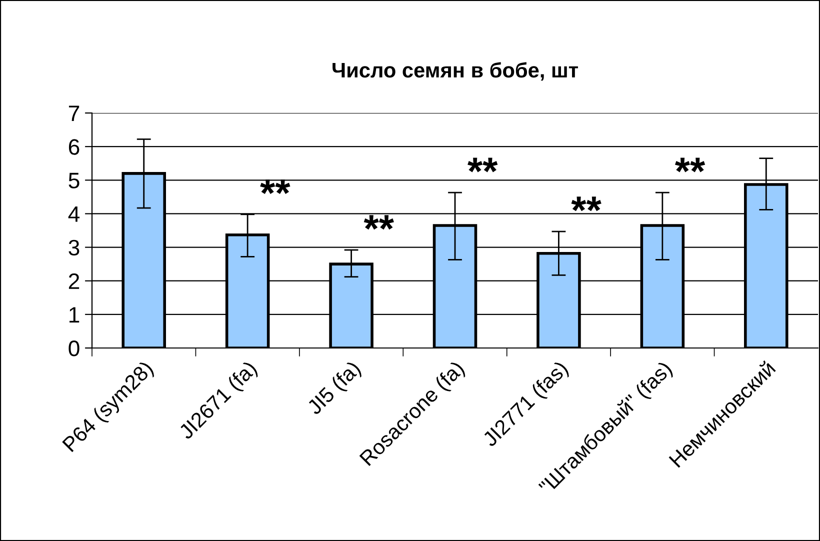 The height and width of the screenshot is (541, 820). Describe the element at coordinates (75, 314) in the screenshot. I see `y-tick-label: 1` at that location.